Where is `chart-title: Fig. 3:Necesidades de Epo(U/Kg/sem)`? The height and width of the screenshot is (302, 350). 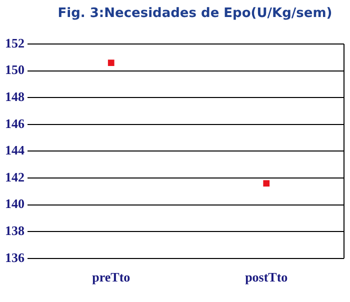 chart-title: Fig. 3:Necesidades de Epo(U/Kg/sem) is located at coordinates (195, 13).